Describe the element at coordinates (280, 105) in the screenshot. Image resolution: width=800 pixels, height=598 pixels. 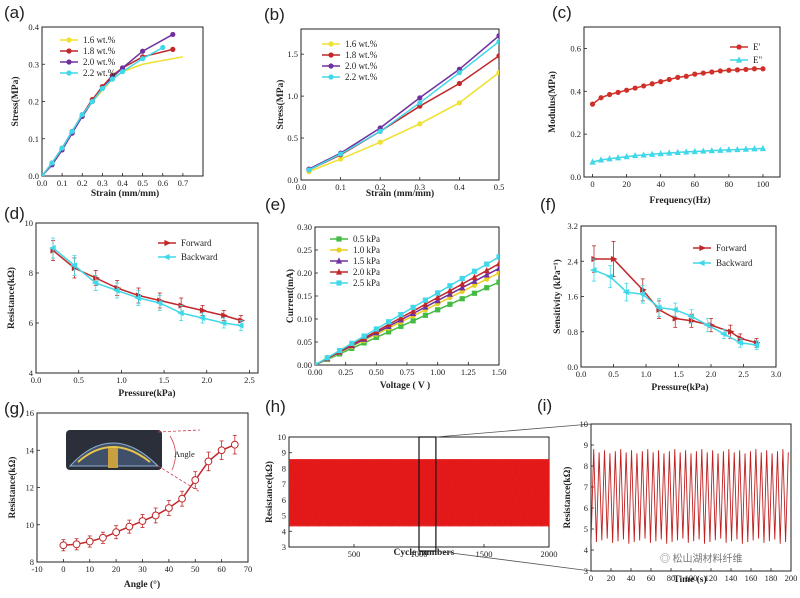
I see `y-axis-title: Stress(MPa)` at that location.